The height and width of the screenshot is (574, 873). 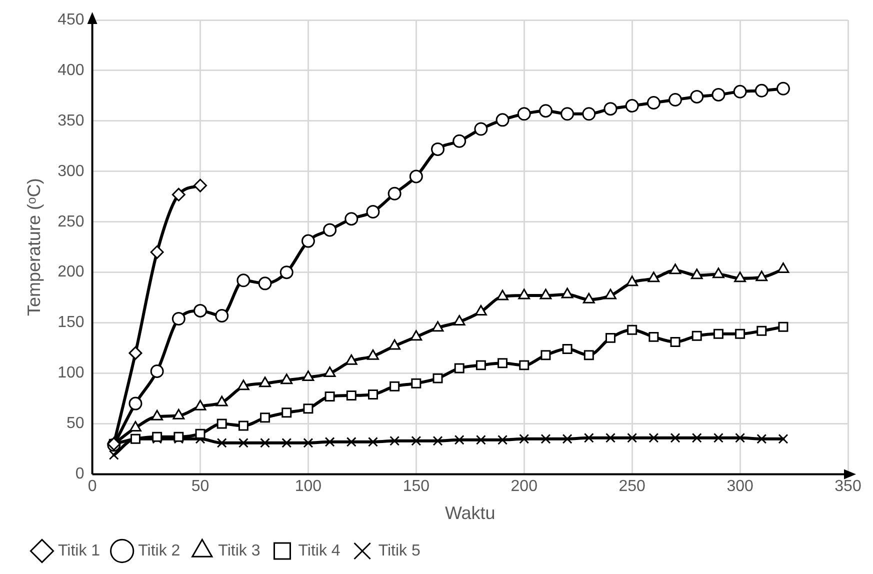 I want to click on y-tick-label: 100, so click(x=71, y=373).